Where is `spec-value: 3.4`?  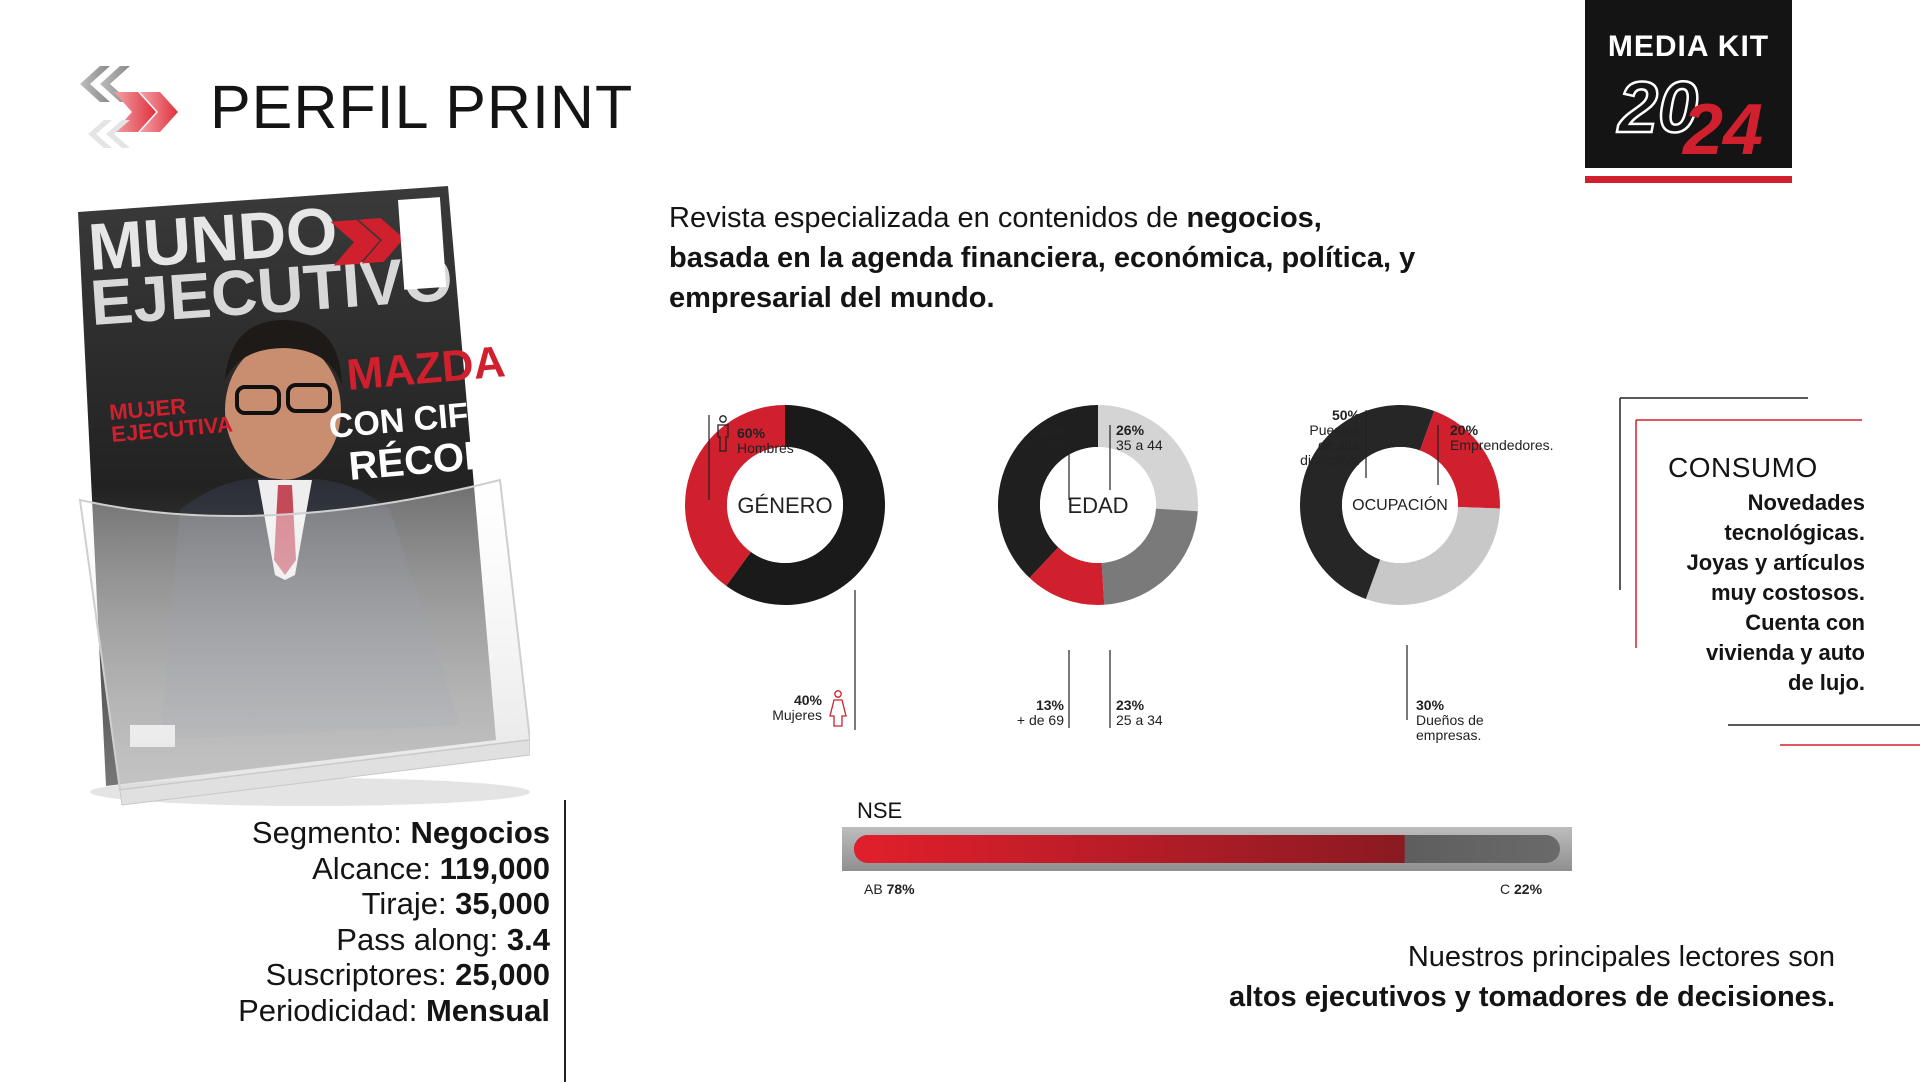
spec-value: 3.4 is located at coordinates (528, 939).